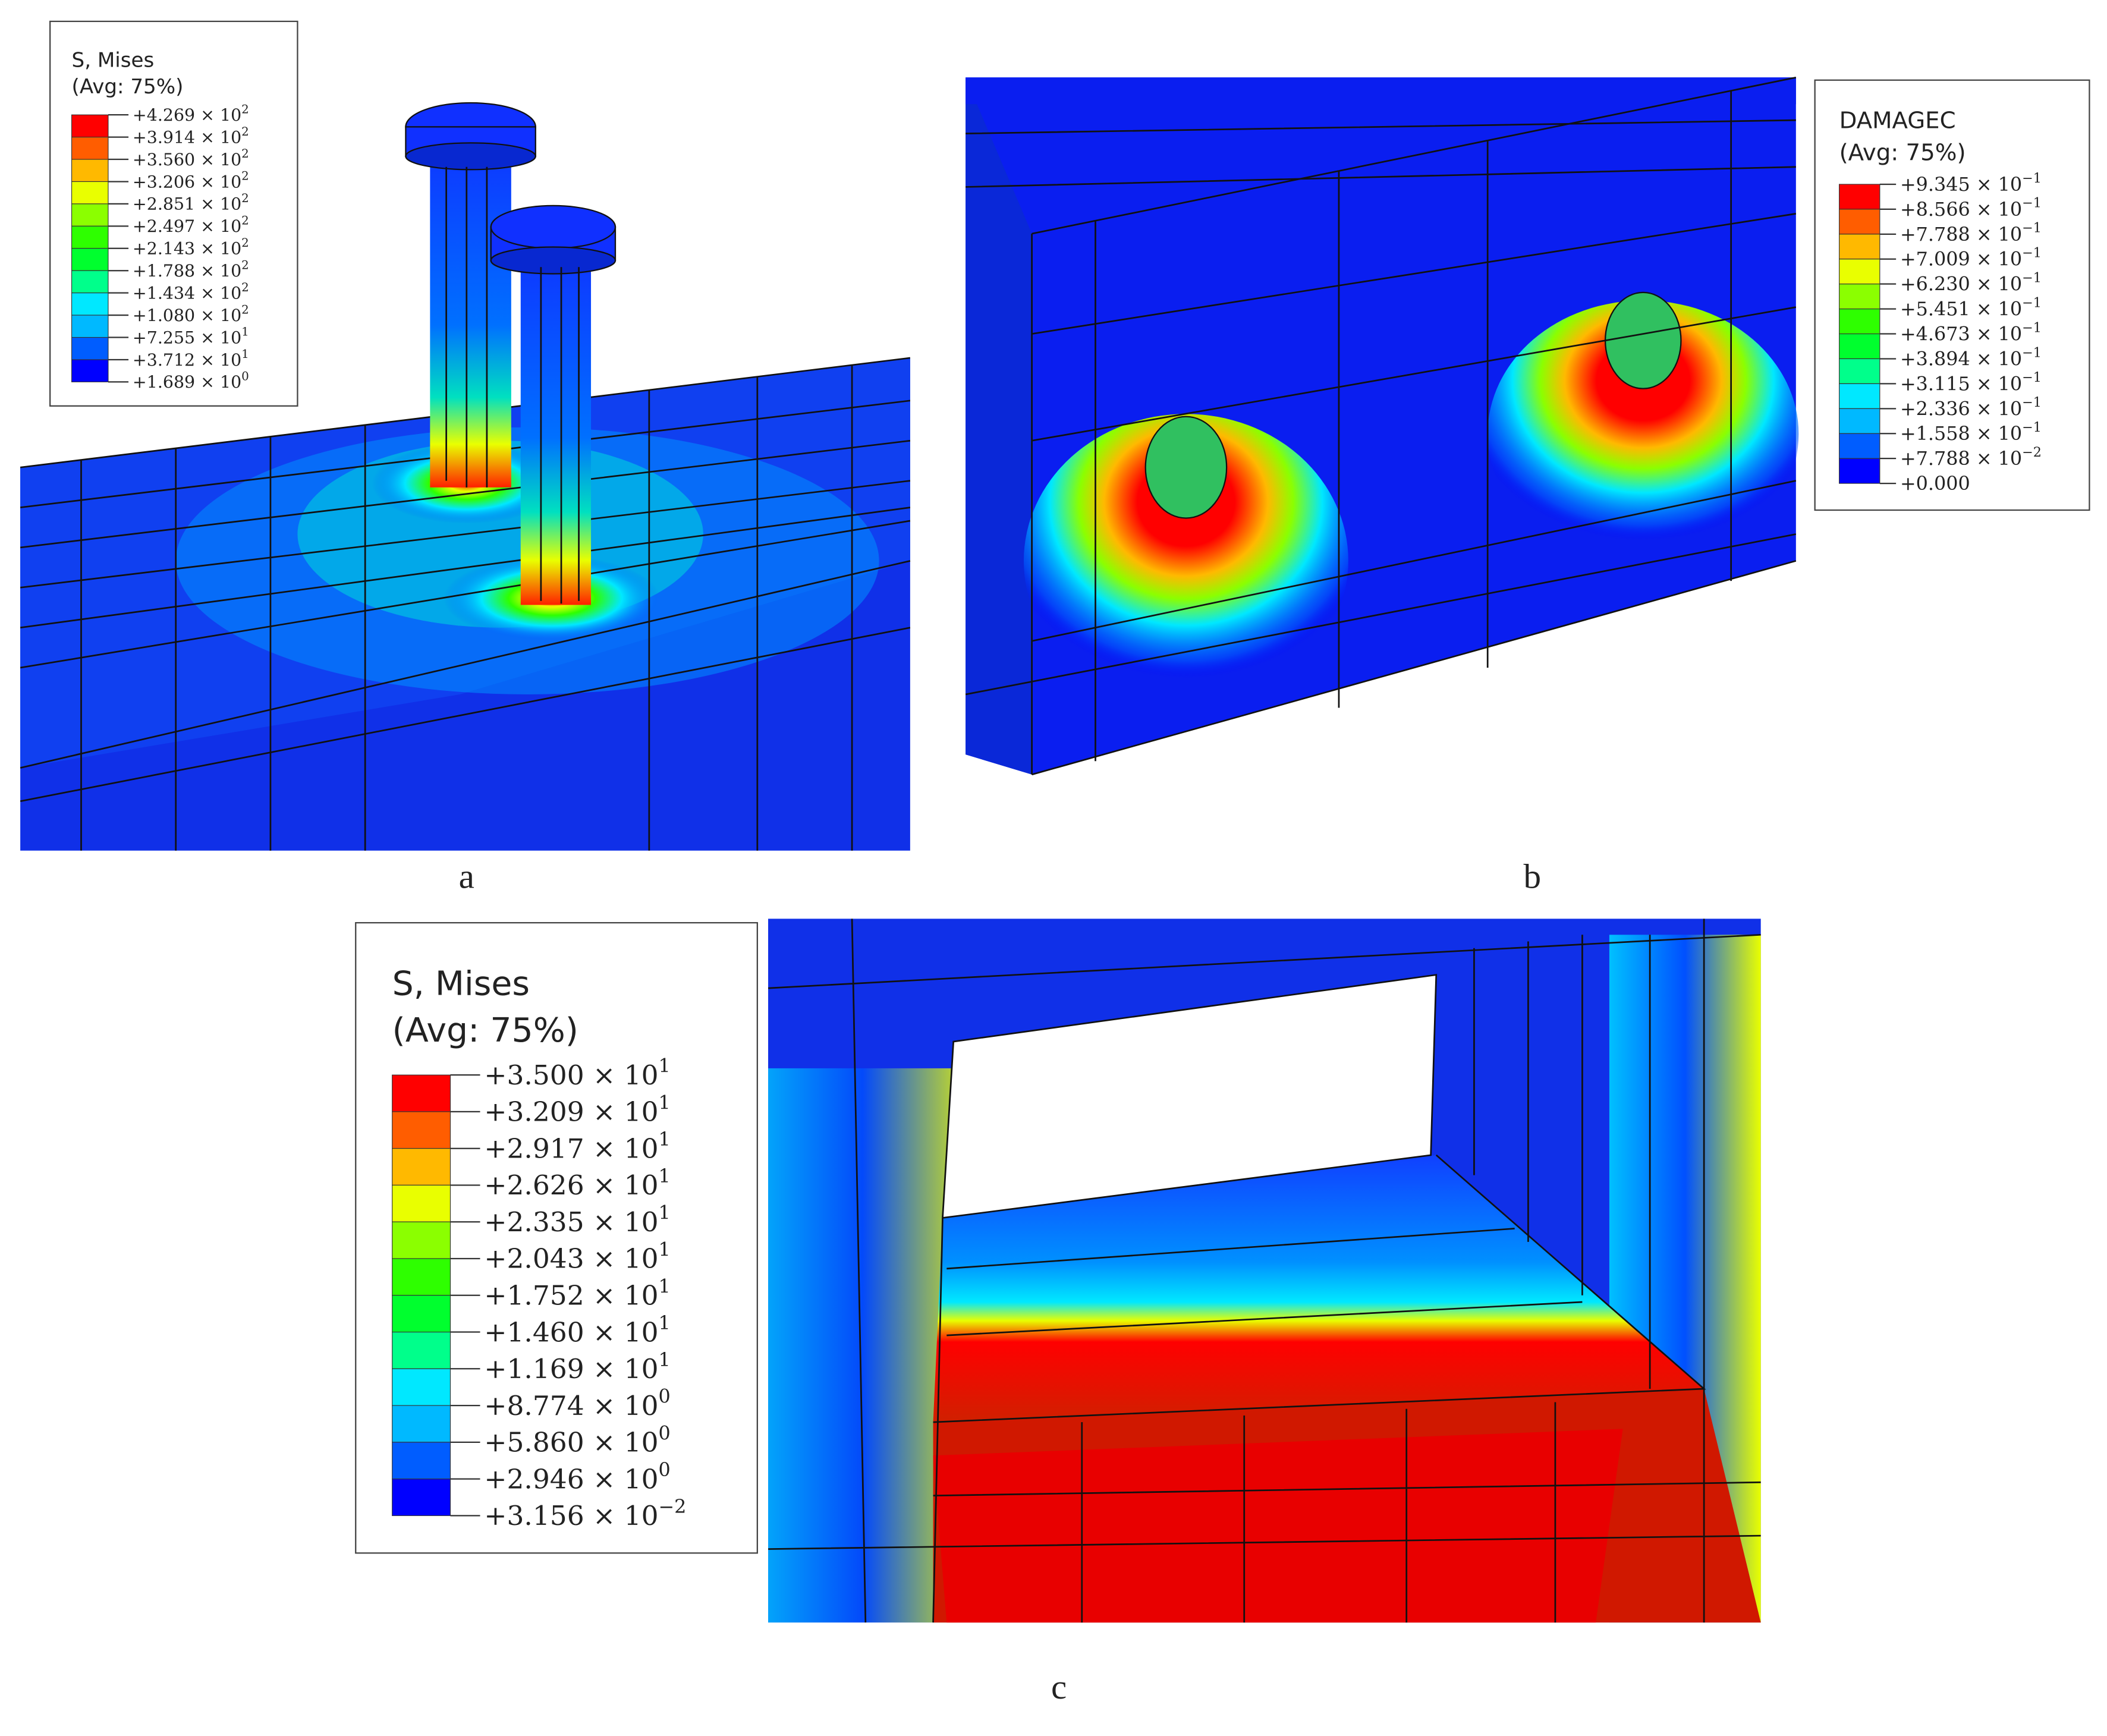 The width and height of the screenshot is (2107, 1736). I want to click on legend-label: +2.497 × 102, so click(191, 225).